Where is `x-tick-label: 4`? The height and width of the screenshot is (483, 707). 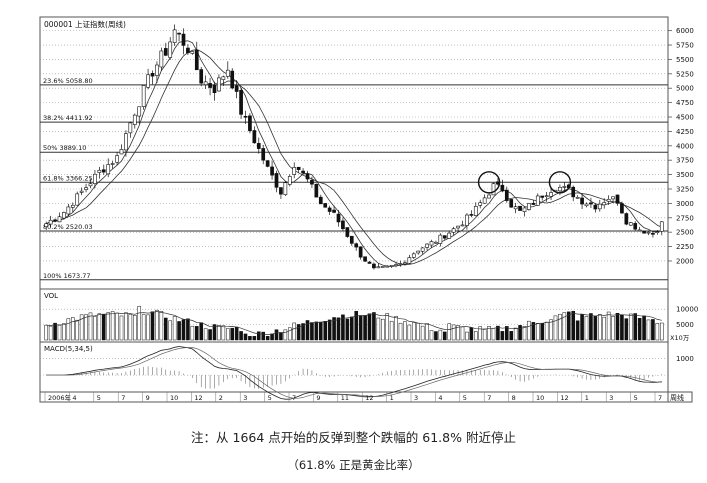 x-tick-label: 4 is located at coordinates (74, 398).